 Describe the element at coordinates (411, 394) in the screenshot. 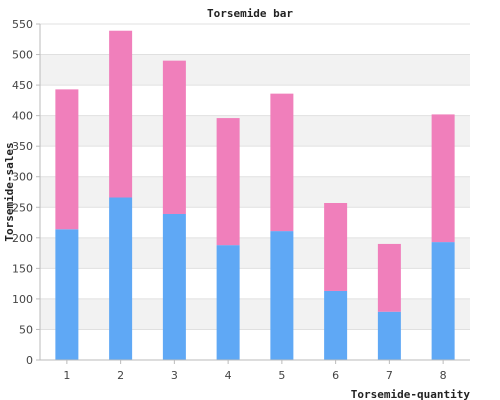

I see `x-axis-title: Torsemide-quantity` at that location.